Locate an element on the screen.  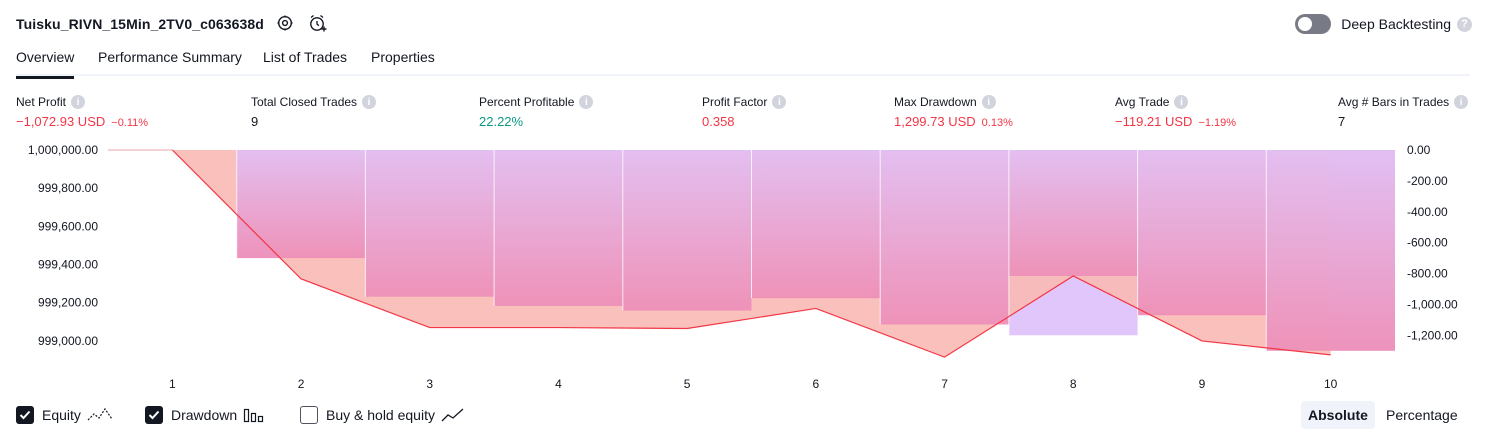
gear-icon is located at coordinates (285, 23).